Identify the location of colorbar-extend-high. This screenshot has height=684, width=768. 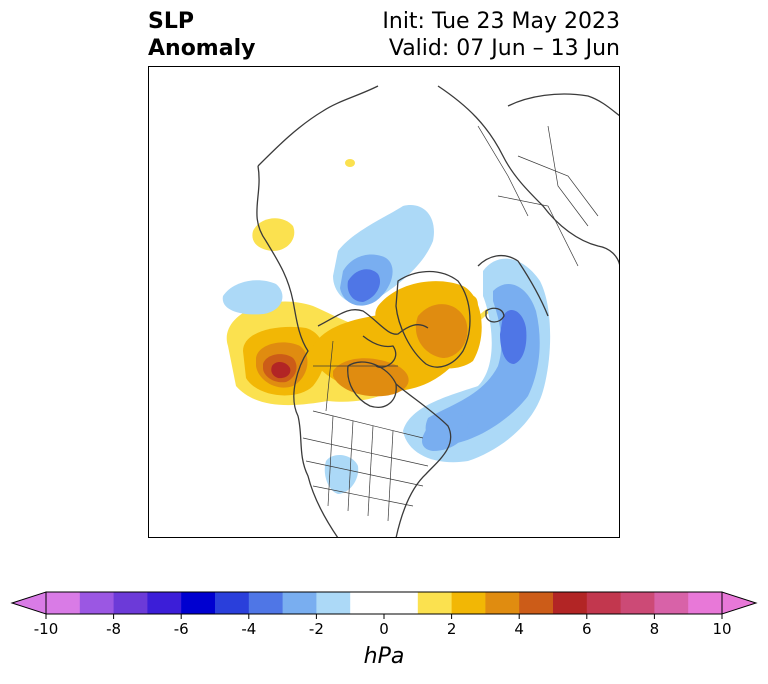
(739, 603).